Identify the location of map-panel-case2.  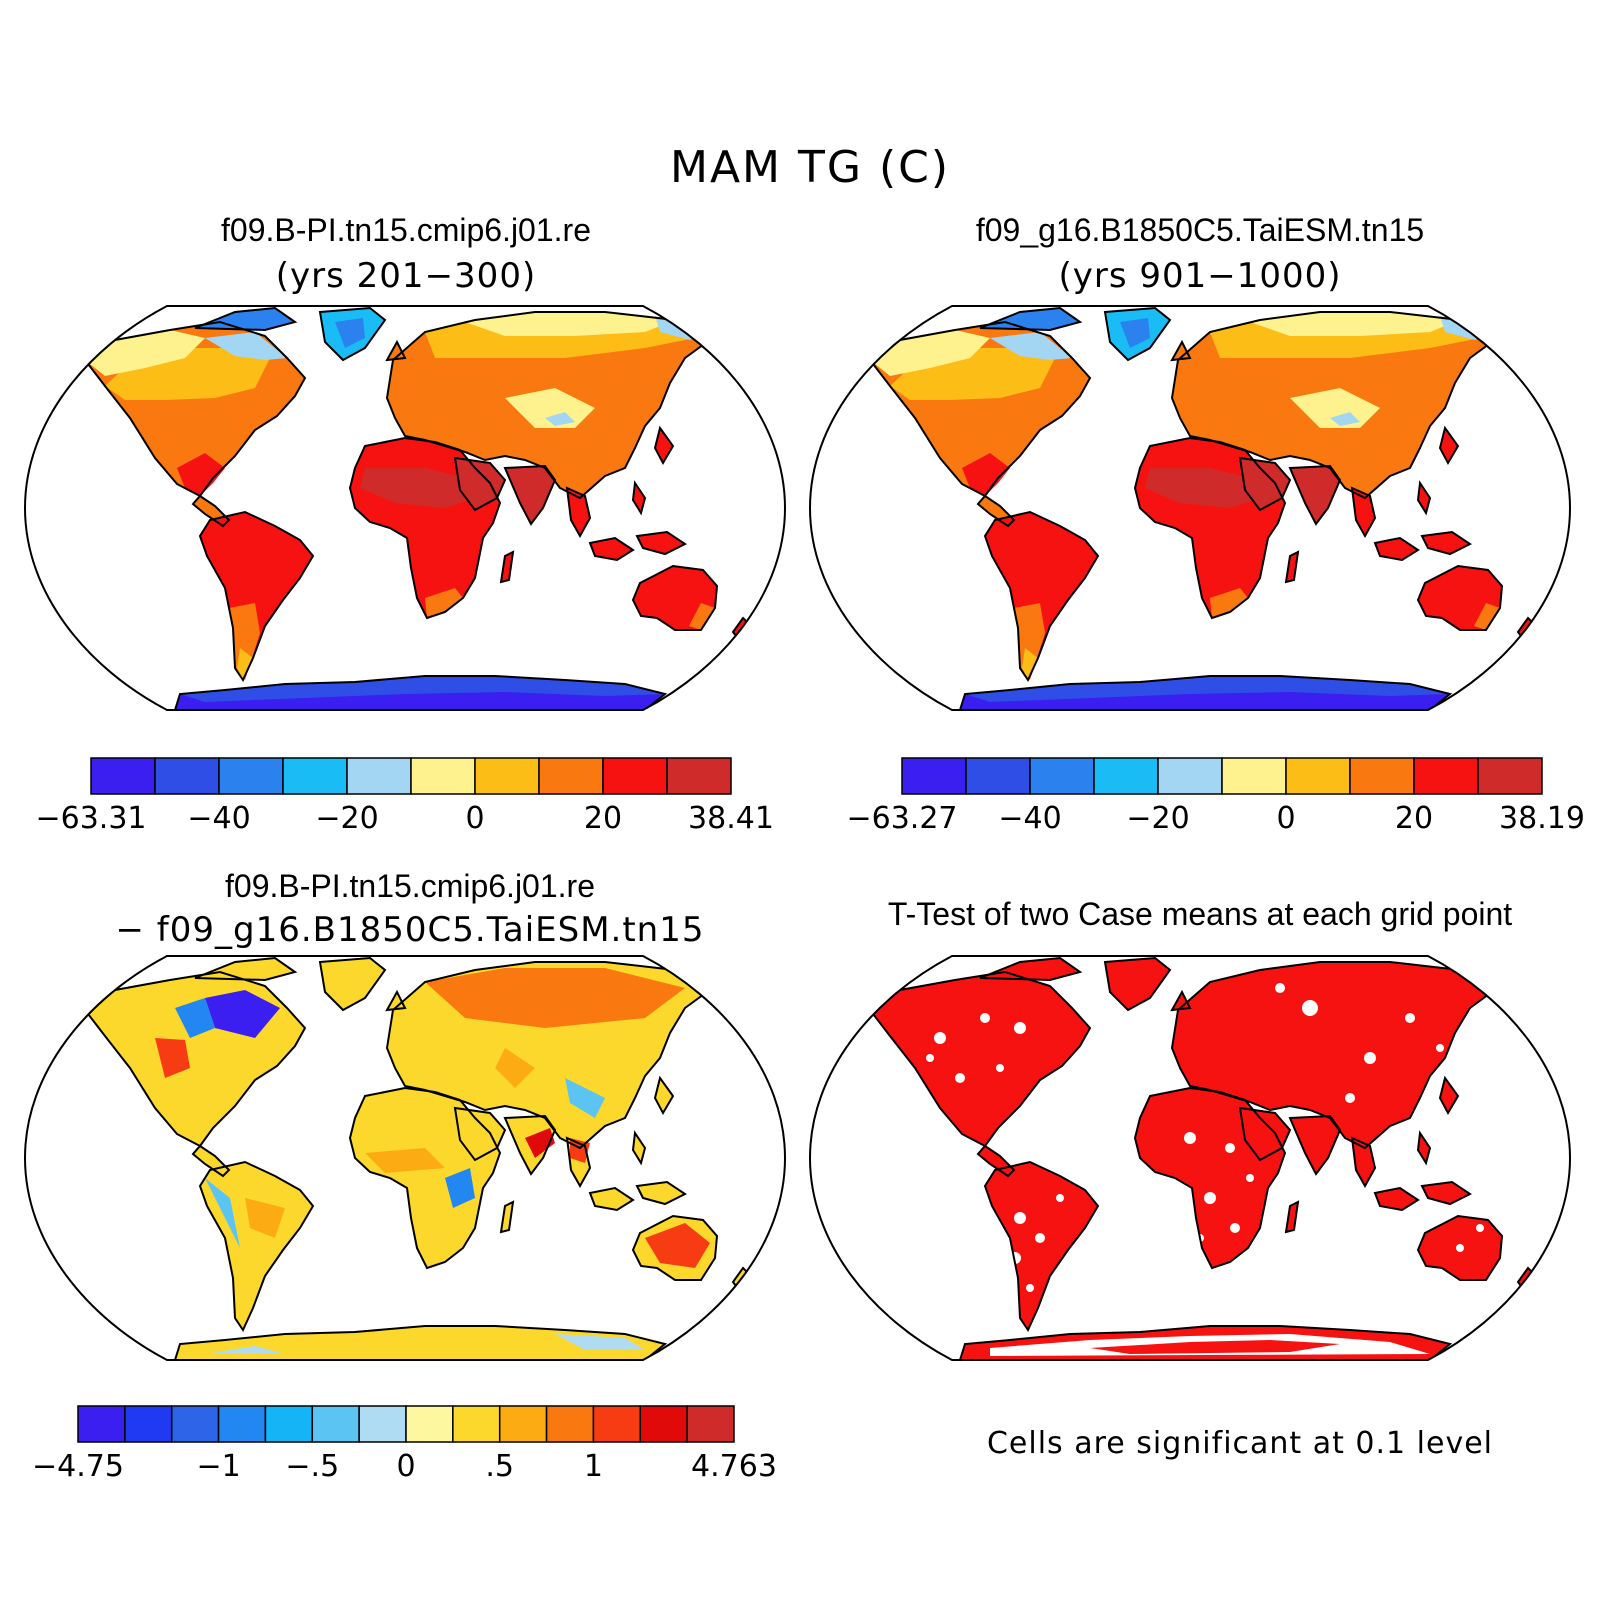
(1190, 508).